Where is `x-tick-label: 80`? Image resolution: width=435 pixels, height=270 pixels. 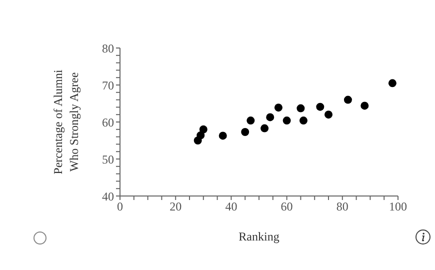
x-tick-label: 80 is located at coordinates (342, 207).